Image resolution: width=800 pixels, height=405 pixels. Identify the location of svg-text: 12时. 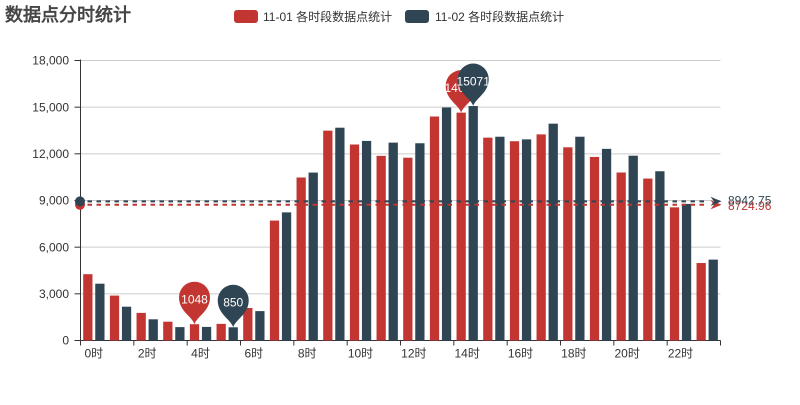
(413, 354).